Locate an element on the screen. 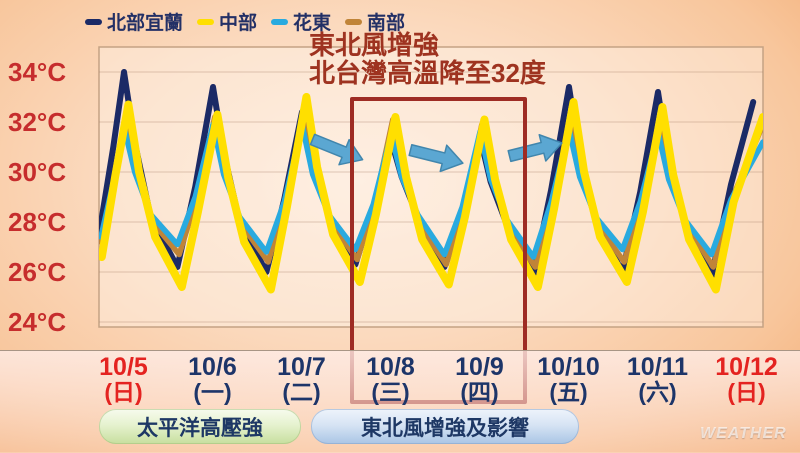 The width and height of the screenshot is (800, 453). x-axis-day-10/7: 10/7 (二) is located at coordinates (301, 379).